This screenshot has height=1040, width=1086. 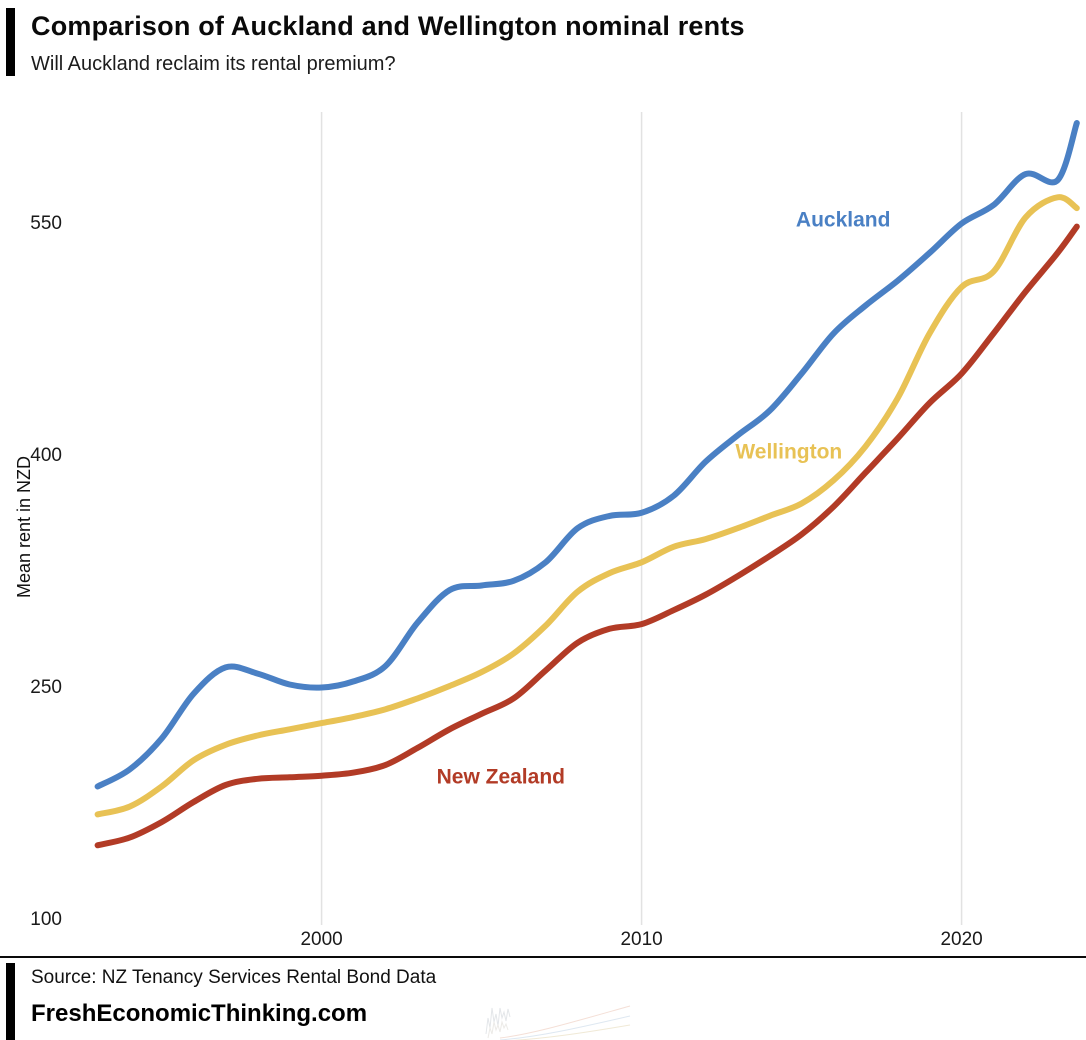 What do you see at coordinates (46, 919) in the screenshot?
I see `y-tick-label: 100` at bounding box center [46, 919].